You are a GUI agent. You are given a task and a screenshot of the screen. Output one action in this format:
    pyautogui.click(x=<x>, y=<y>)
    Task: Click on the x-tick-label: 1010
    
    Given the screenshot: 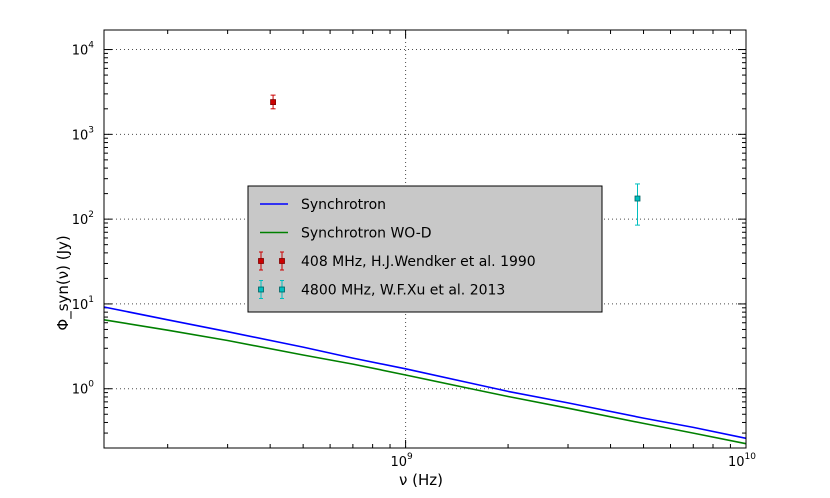 What is the action you would take?
    pyautogui.click(x=742, y=461)
    